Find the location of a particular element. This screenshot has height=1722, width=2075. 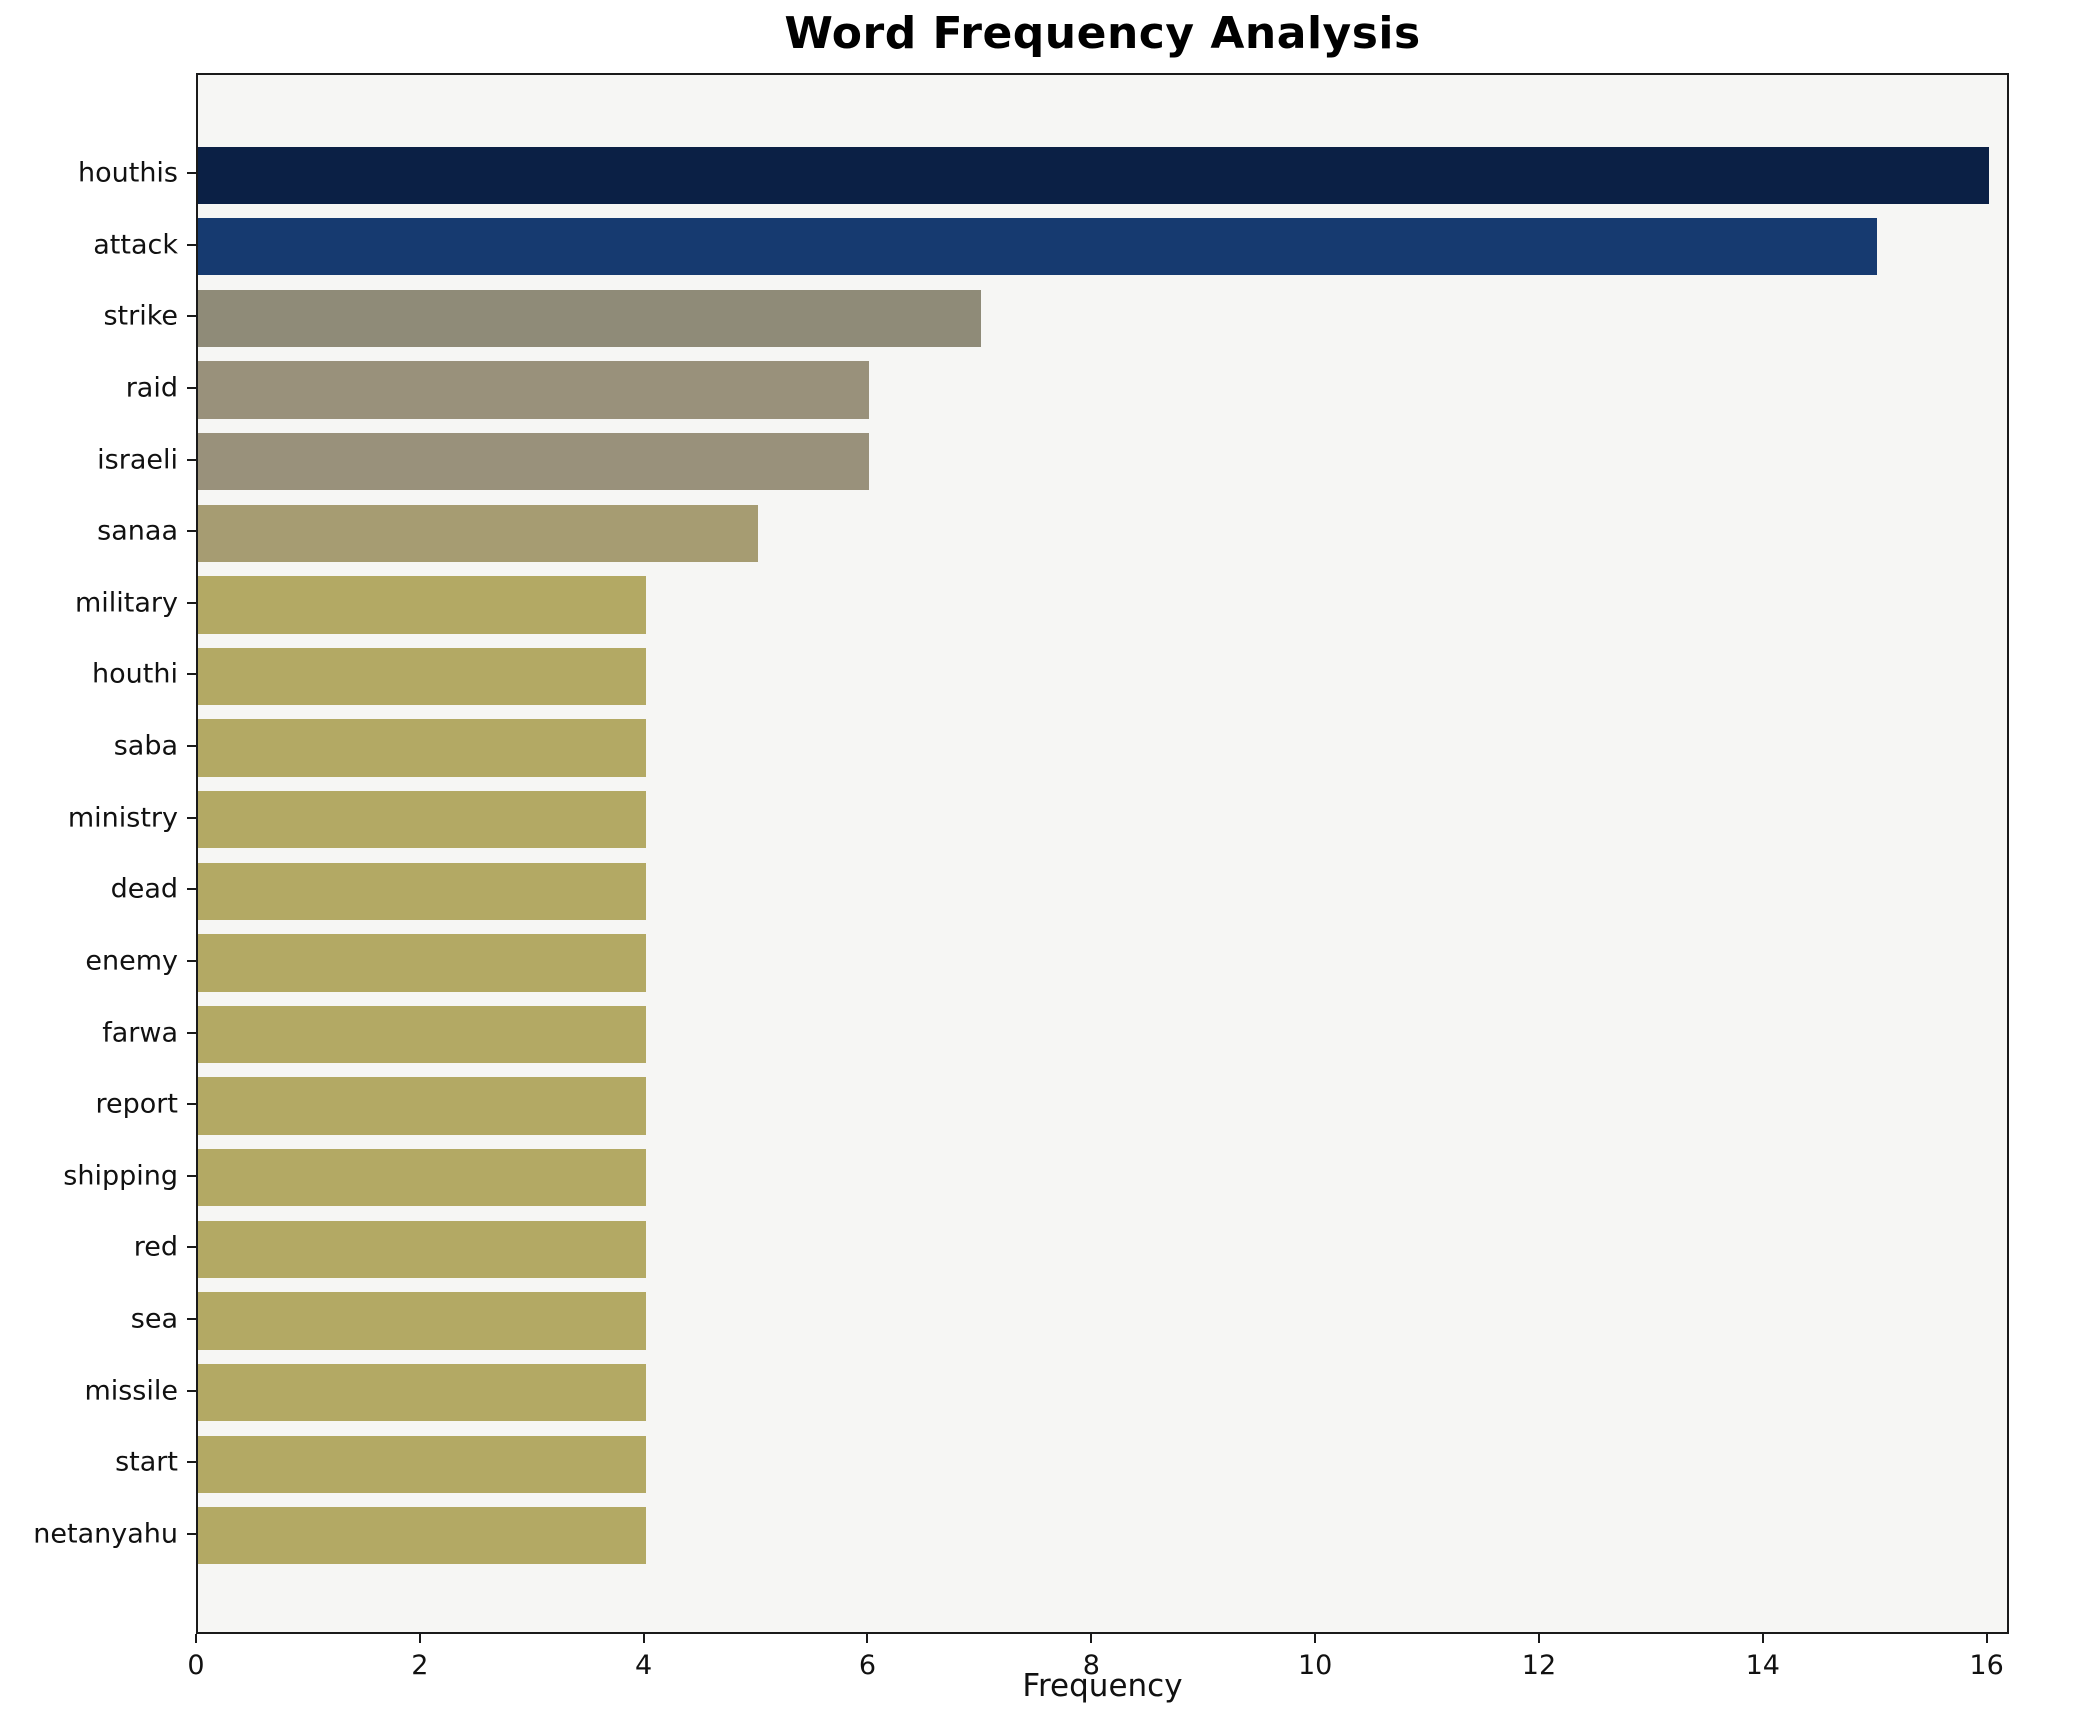

y-tick-label: farwa is located at coordinates (140, 1032).